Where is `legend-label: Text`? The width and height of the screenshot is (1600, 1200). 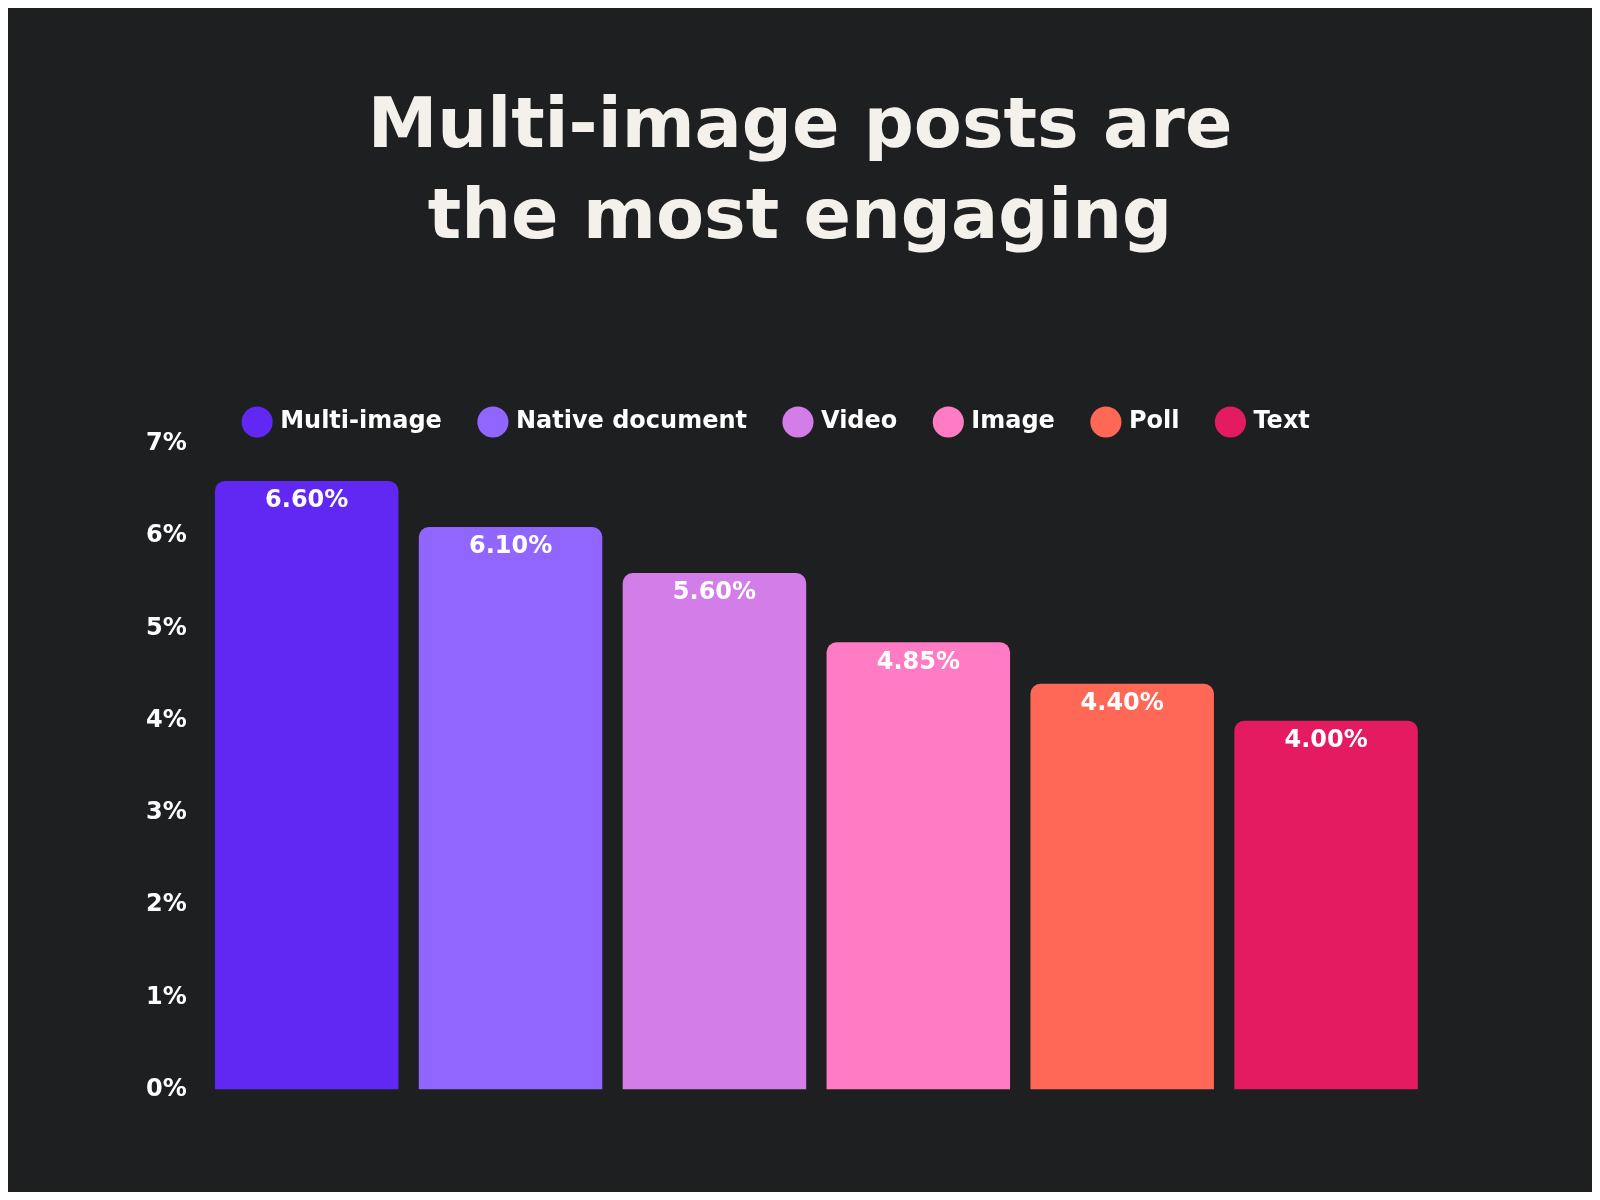 legend-label: Text is located at coordinates (1281, 420).